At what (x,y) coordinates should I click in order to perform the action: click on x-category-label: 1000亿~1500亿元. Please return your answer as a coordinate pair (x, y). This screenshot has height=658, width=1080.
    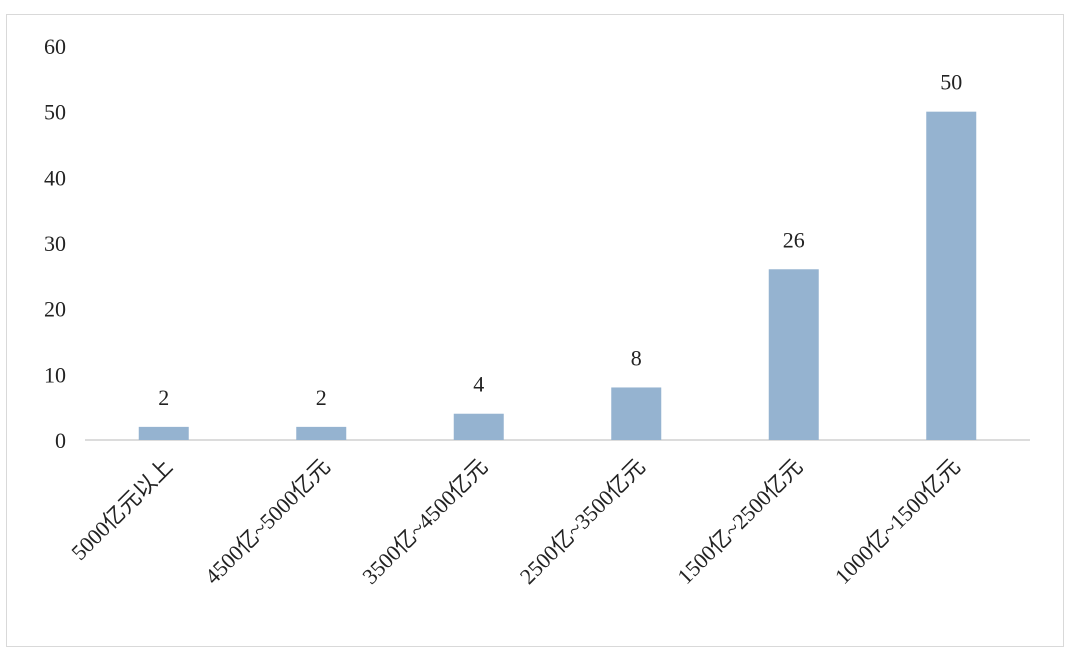
    Looking at the image, I should click on (897, 521).